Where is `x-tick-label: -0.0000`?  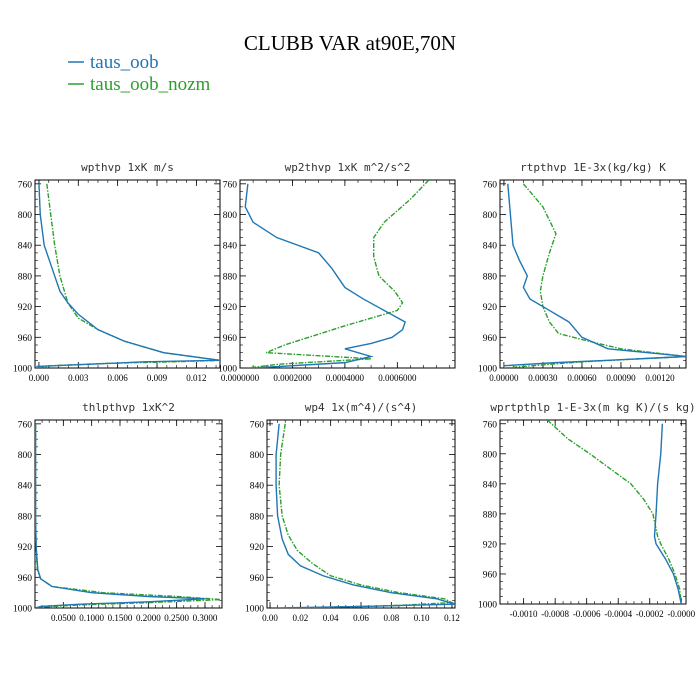 x-tick-label: -0.0000 is located at coordinates (681, 614).